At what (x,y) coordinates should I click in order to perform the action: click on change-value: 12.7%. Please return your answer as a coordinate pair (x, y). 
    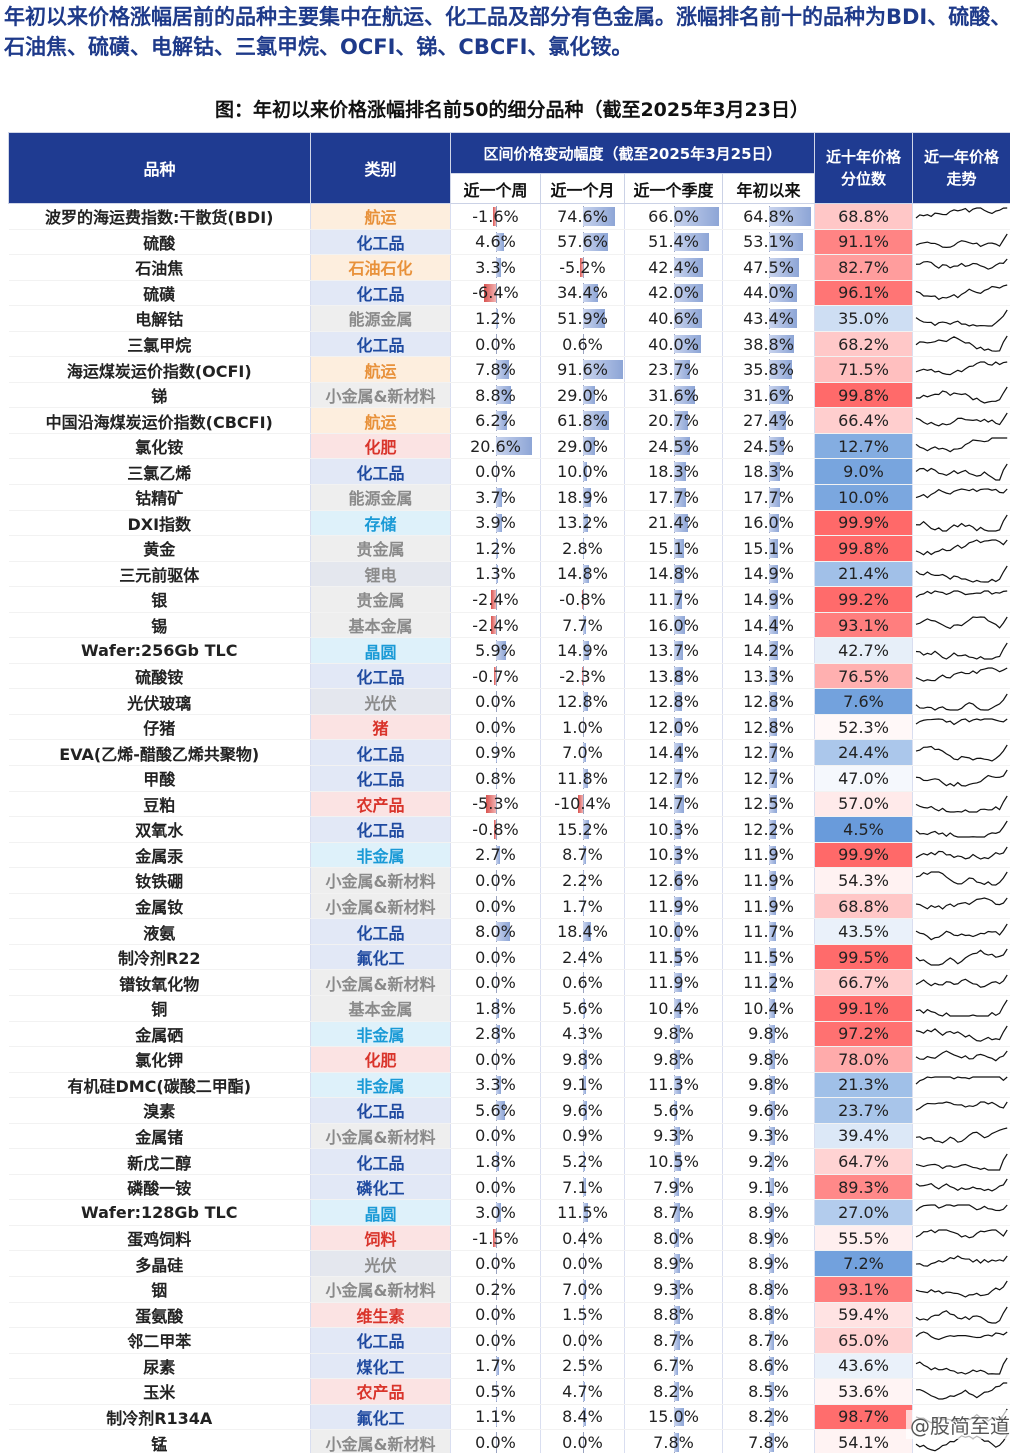
    Looking at the image, I should click on (768, 753).